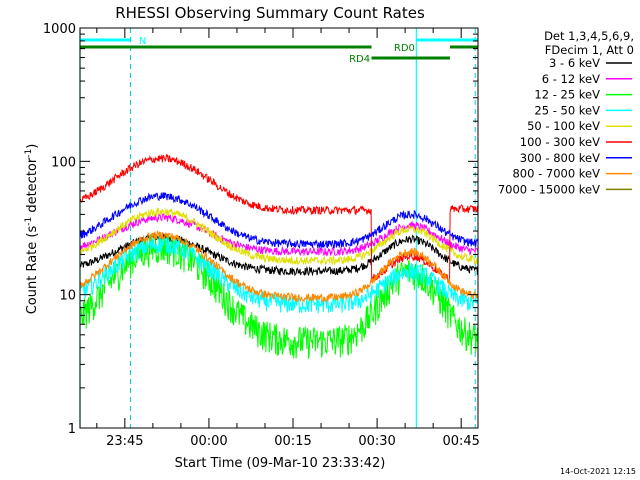  Describe the element at coordinates (67, 296) in the screenshot. I see `y-tick-label-1: 10` at that location.